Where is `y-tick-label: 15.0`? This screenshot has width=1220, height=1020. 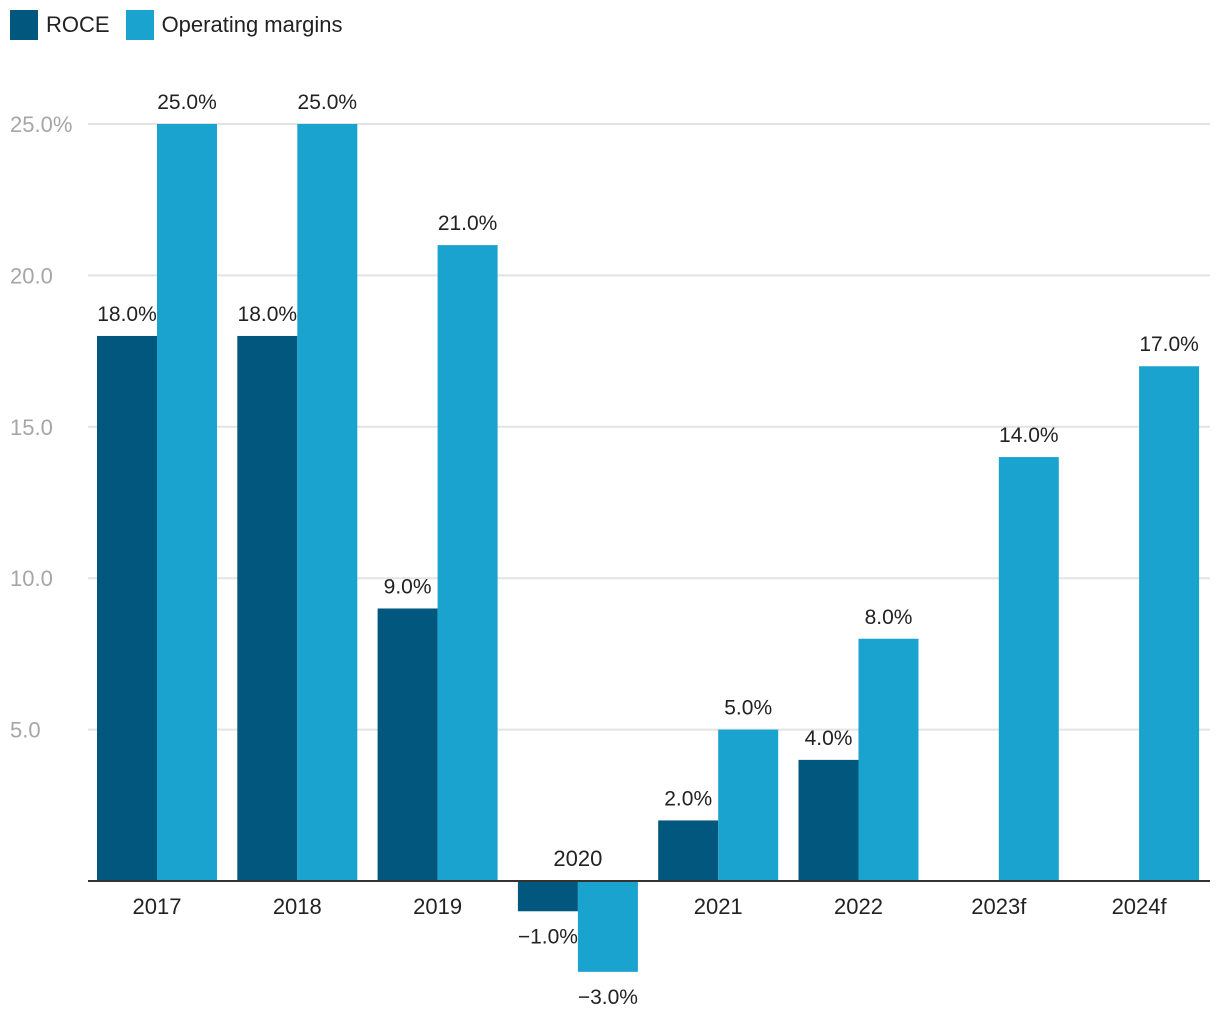
y-tick-label: 15.0 is located at coordinates (31, 427).